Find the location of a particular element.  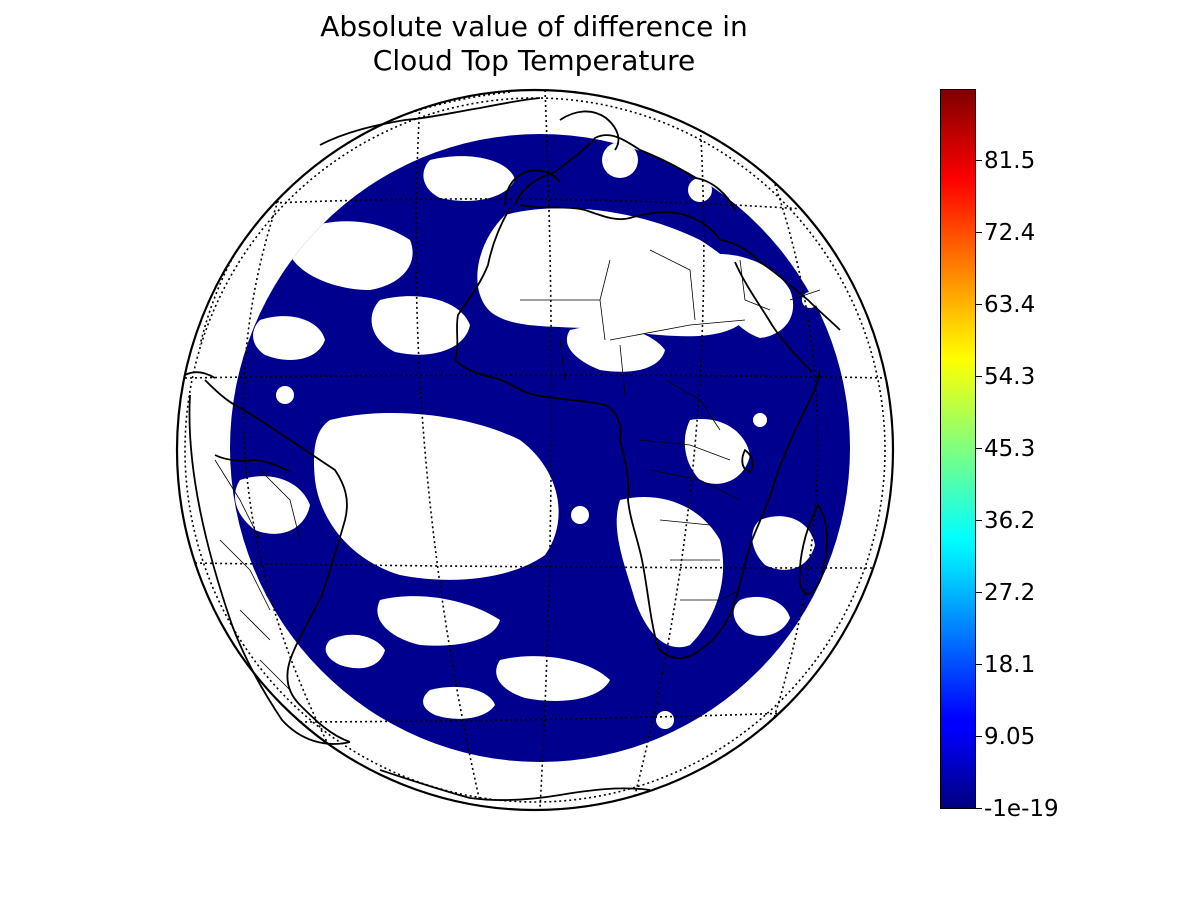

patch-se-indian is located at coordinates (783, 543).